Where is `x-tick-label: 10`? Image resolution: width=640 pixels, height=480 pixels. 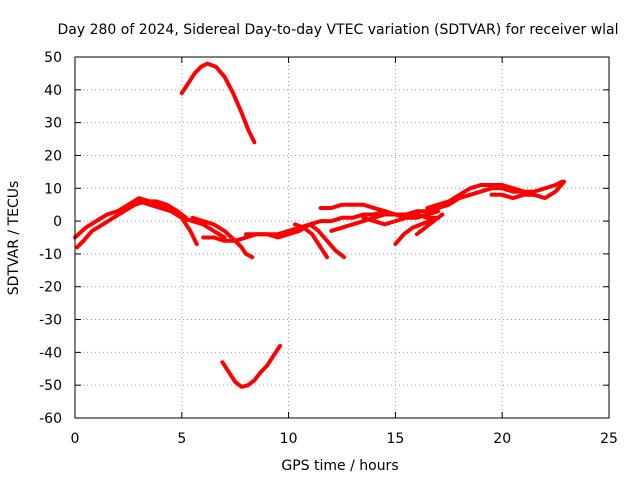 x-tick-label: 10 is located at coordinates (289, 439).